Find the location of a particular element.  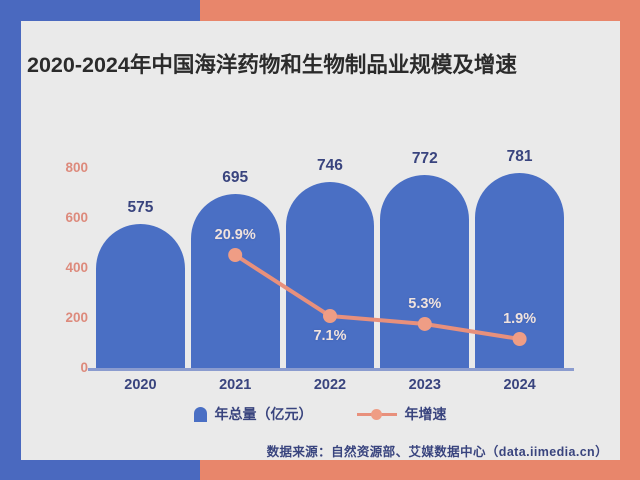

frame-edge-right-salmon is located at coordinates (630, 240).